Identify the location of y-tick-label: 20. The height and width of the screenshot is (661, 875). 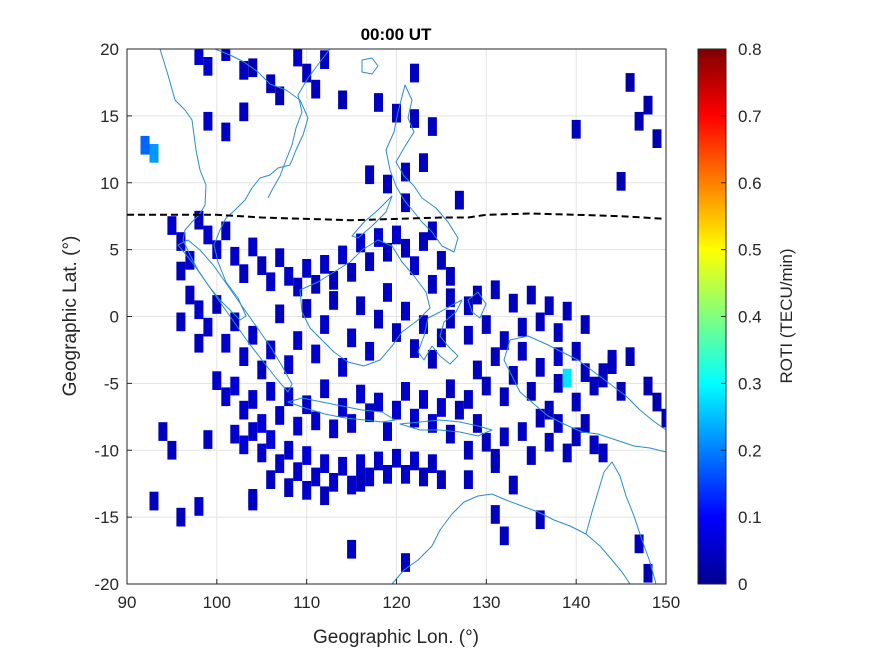
(109, 49).